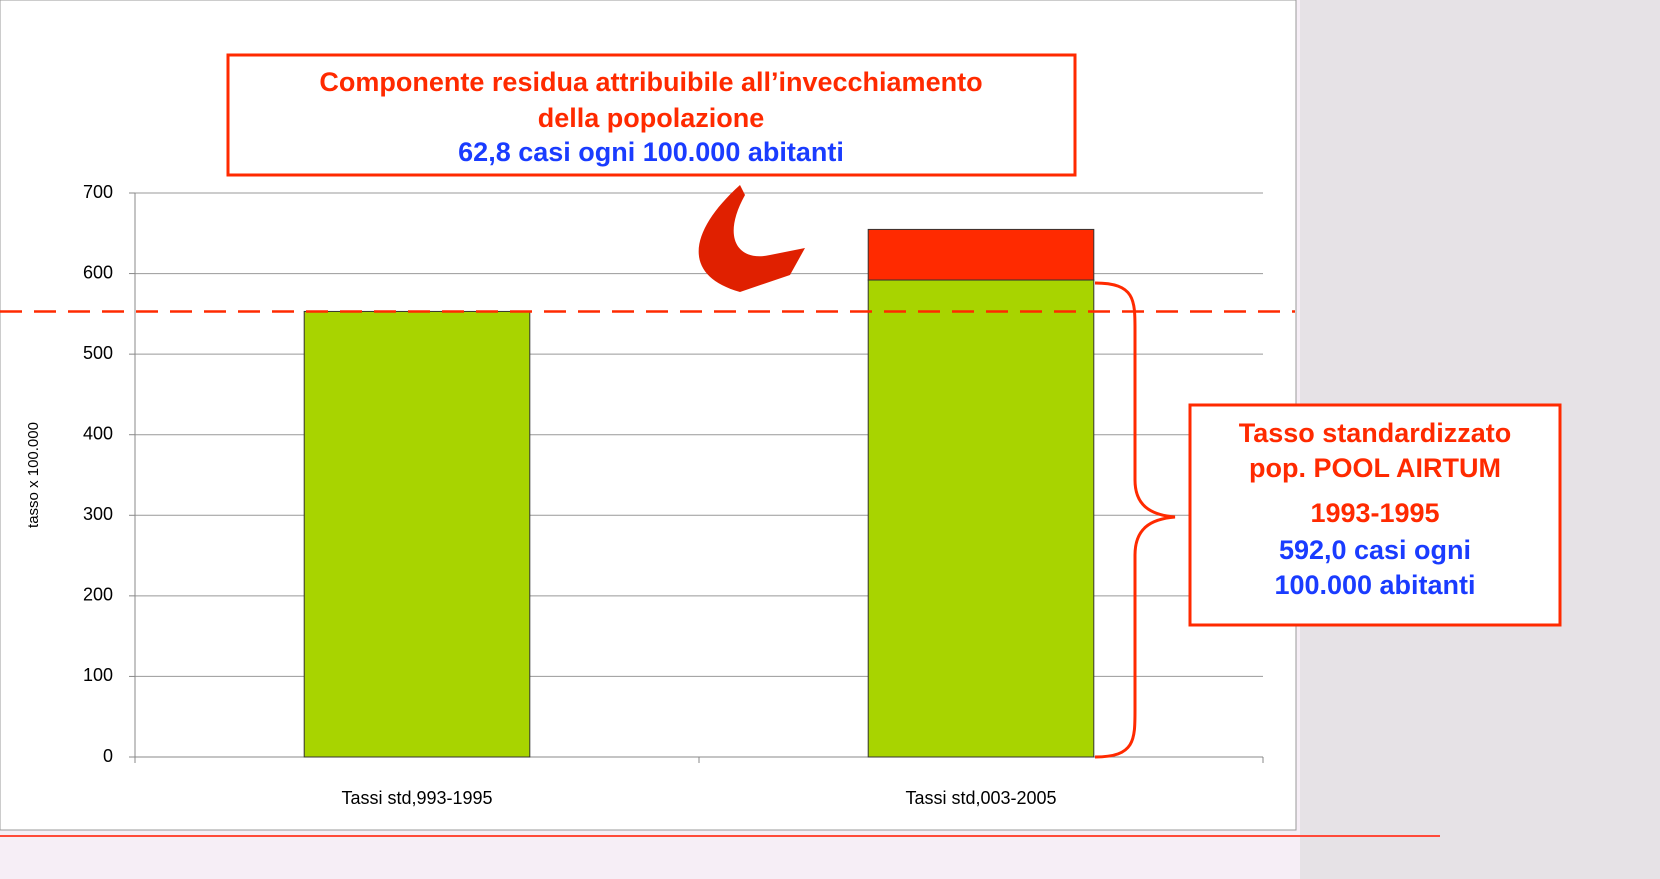  I want to click on y-tick-label: 500, so click(98, 353).